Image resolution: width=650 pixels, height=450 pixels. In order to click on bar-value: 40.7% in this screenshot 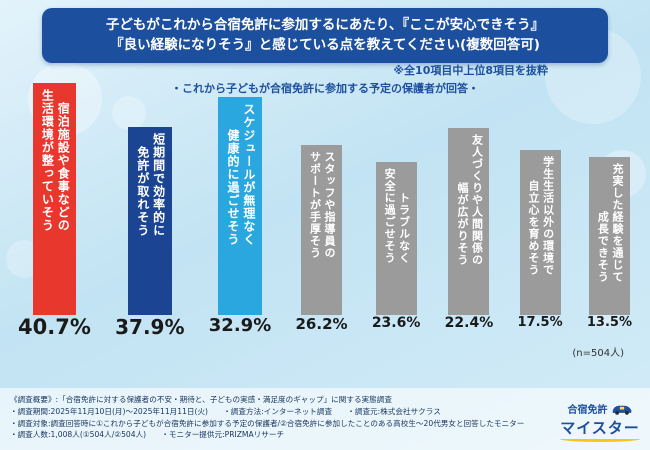, I will do `click(54, 327)`.